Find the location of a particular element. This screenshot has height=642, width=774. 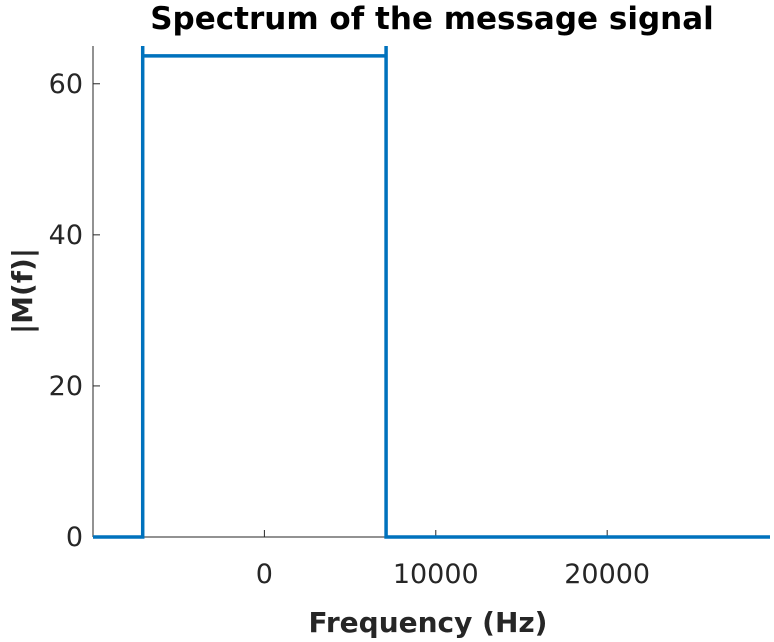

x-tick-label: 20000 is located at coordinates (607, 574).